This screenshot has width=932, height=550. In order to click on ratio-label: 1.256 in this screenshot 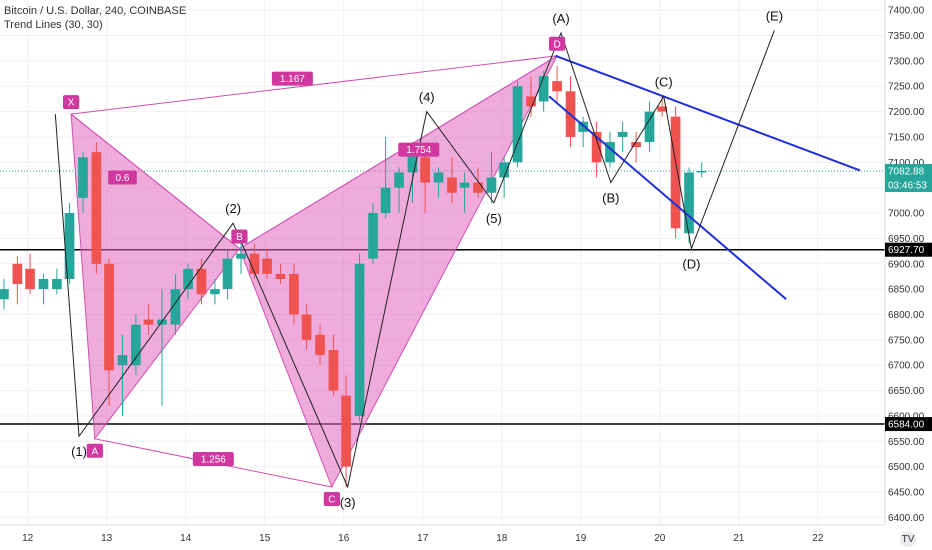, I will do `click(213, 460)`.